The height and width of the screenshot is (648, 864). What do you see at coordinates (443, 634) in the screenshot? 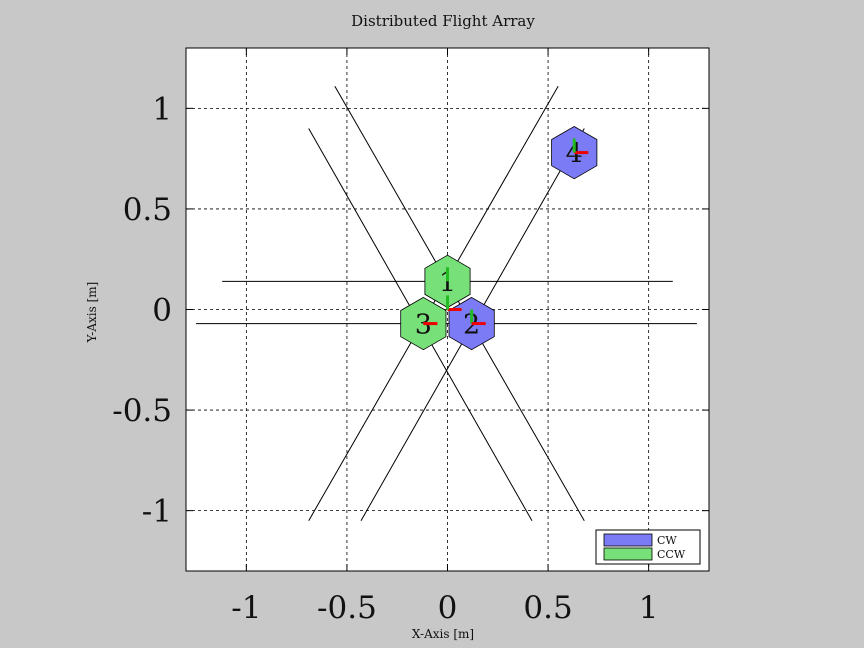
I see `x-axis-label: X-Axis [m]` at bounding box center [443, 634].